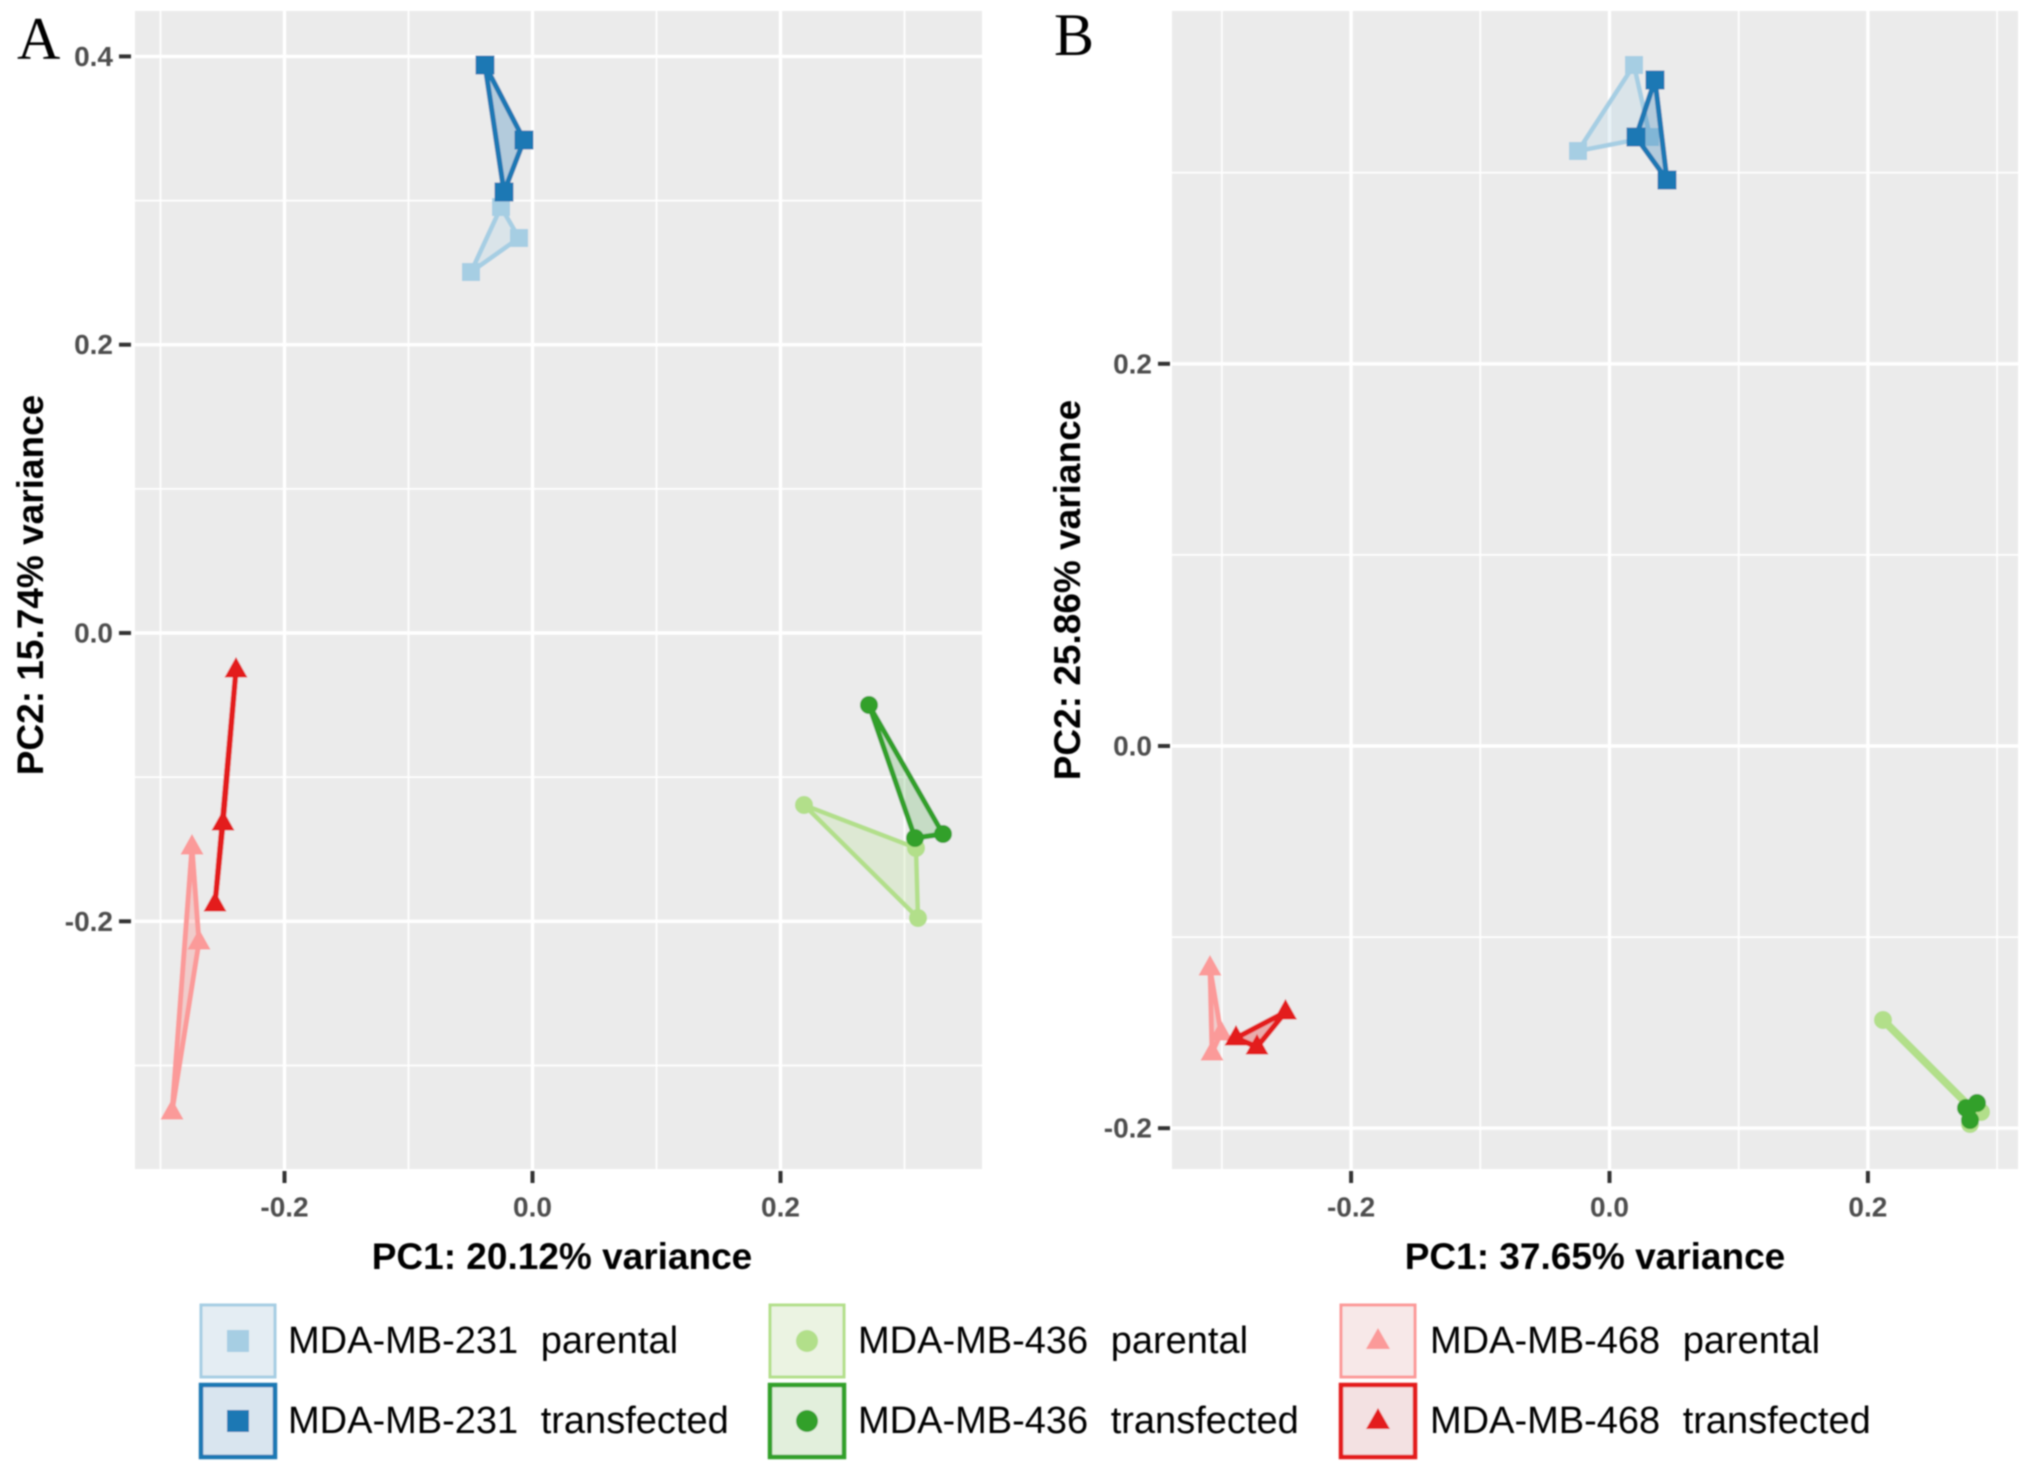 The width and height of the screenshot is (2031, 1477). Describe the element at coordinates (38, 39) in the screenshot. I see `svg-text: A` at that location.